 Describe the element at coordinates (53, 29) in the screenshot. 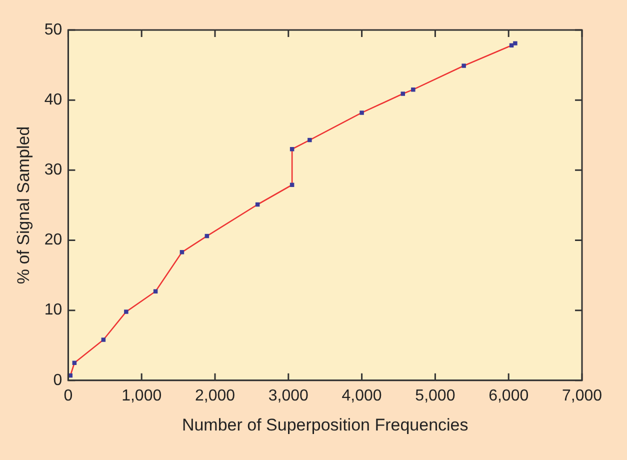

I see `y-tick-label: 50` at that location.